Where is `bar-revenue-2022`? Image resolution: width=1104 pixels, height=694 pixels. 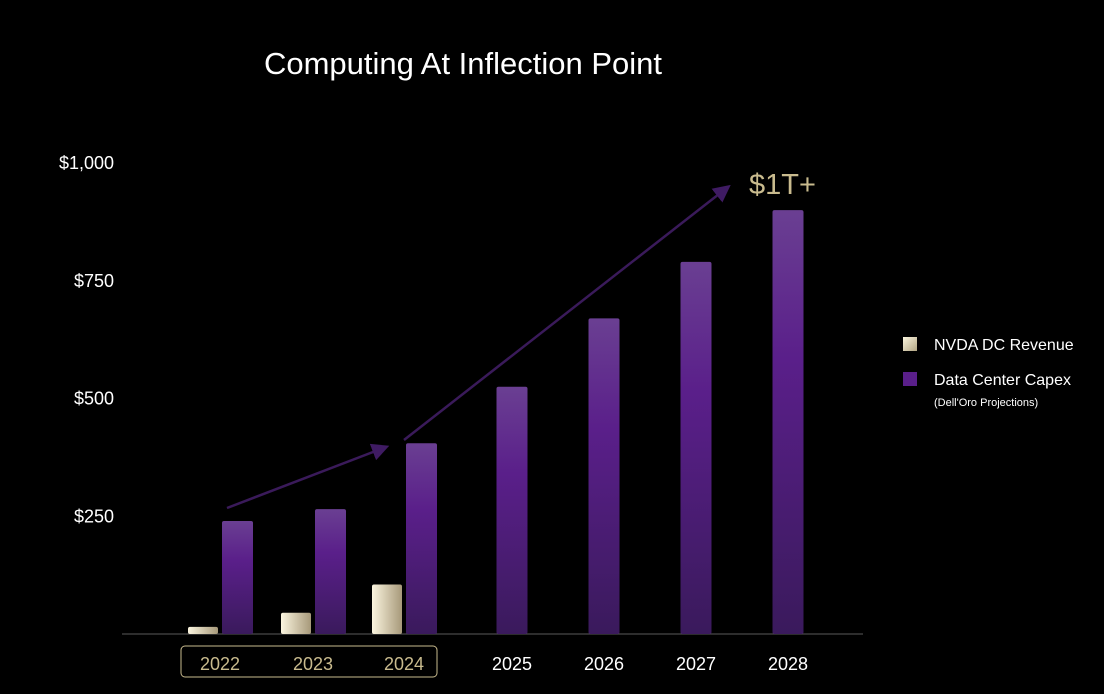
bar-revenue-2022 is located at coordinates (203, 630).